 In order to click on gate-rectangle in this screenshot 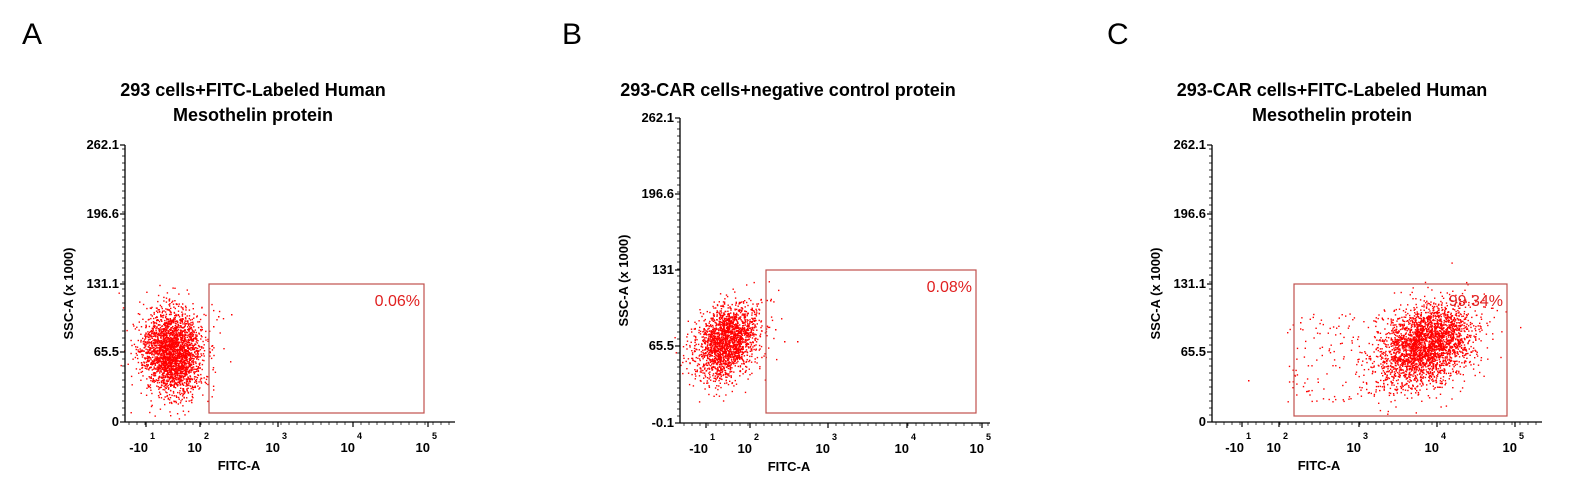, I will do `click(316, 348)`.